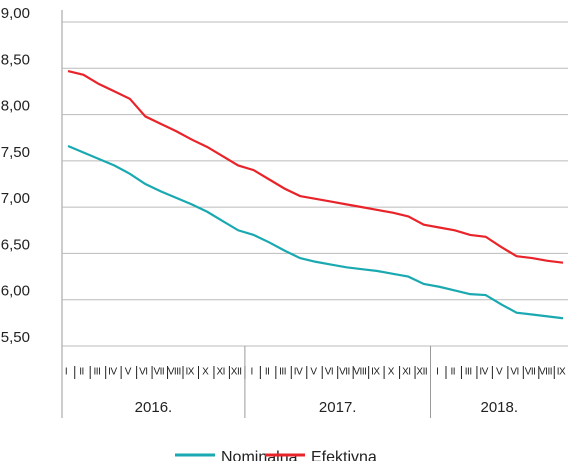  I want to click on y-tick-label: 7,00, so click(15, 198).